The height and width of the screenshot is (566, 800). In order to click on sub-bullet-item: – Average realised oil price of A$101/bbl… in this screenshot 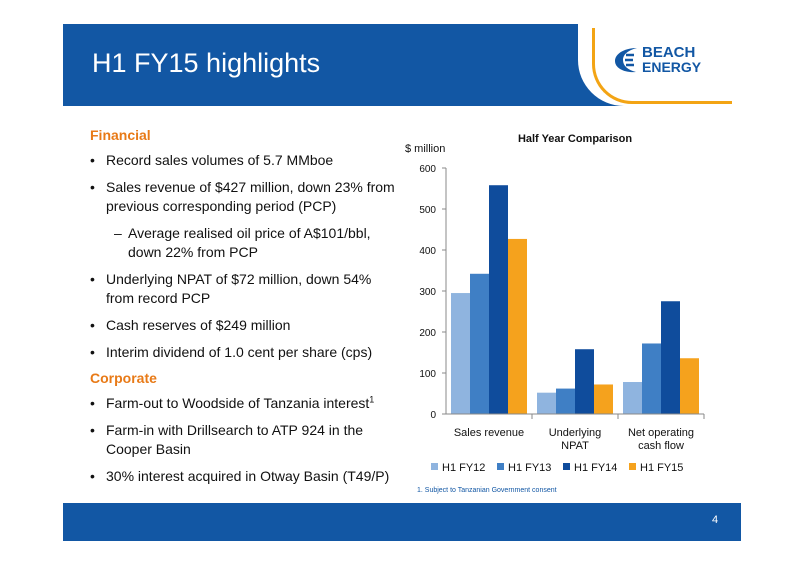, I will do `click(245, 243)`.